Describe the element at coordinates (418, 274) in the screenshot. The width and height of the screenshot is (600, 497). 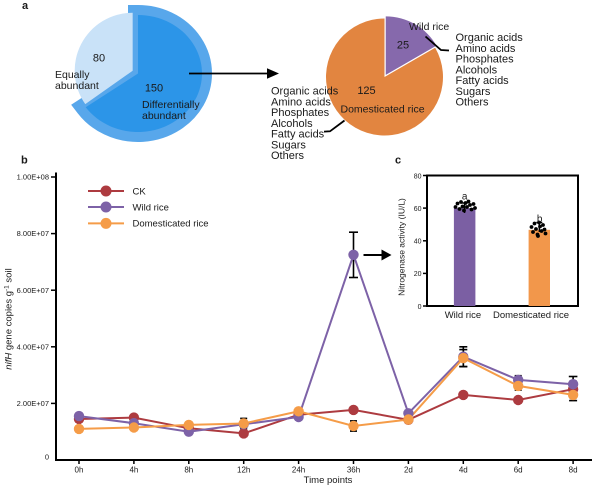
I see `svg-text: 20` at that location.